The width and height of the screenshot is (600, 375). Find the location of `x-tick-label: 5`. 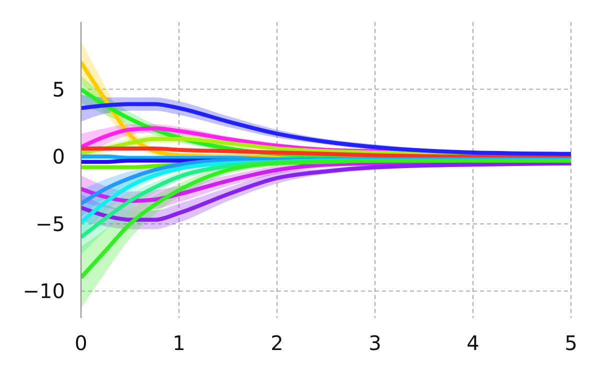

x-tick-label: 5 is located at coordinates (571, 343).